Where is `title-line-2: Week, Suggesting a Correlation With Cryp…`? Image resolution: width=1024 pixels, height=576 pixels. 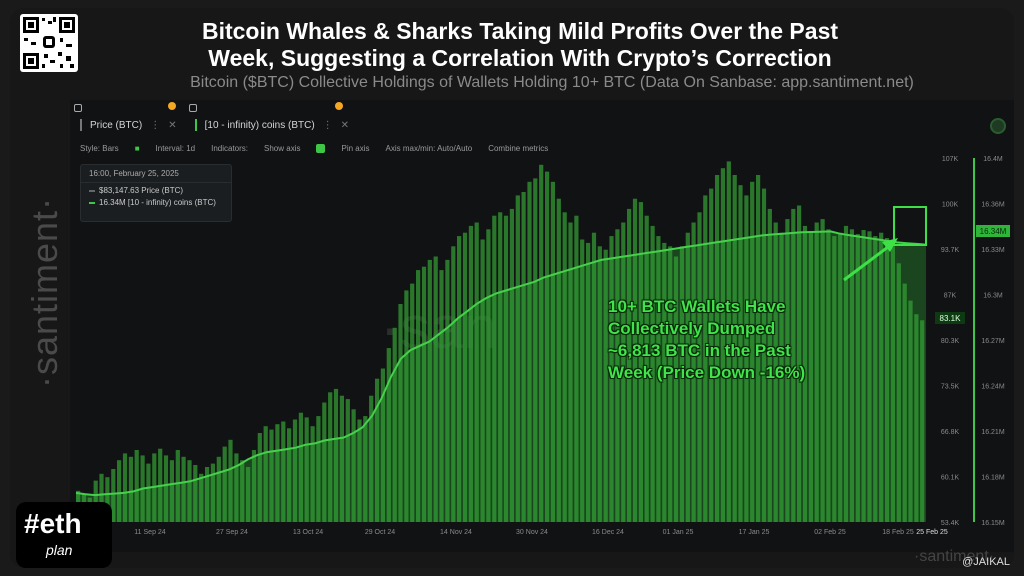 title-line-2: Week, Suggesting a Correlation With Cryp… is located at coordinates (520, 58).